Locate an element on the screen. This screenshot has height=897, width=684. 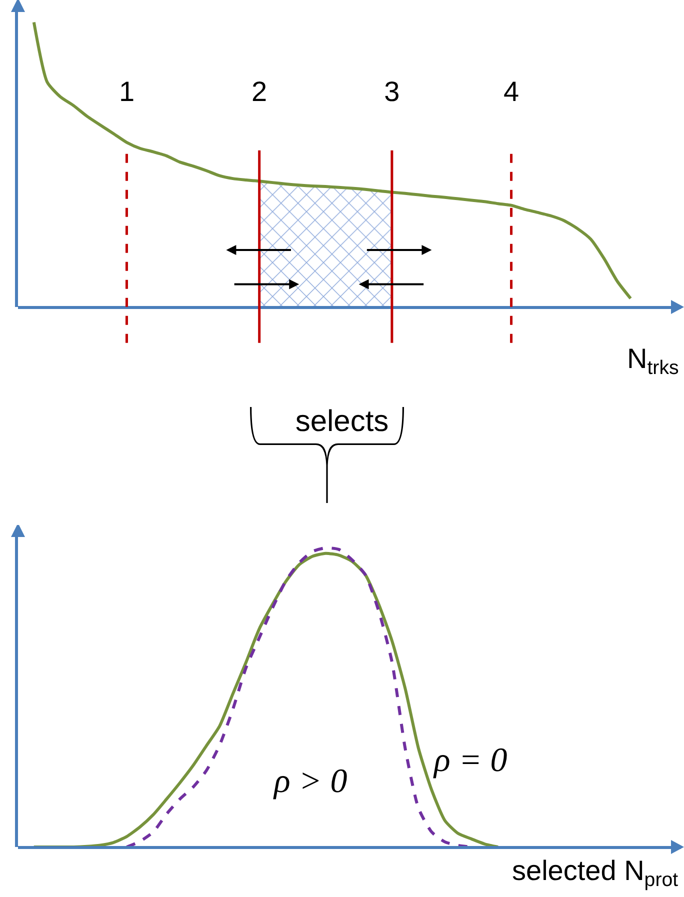
x-axis-title: N$_{trks}$ is located at coordinates (653, 361).